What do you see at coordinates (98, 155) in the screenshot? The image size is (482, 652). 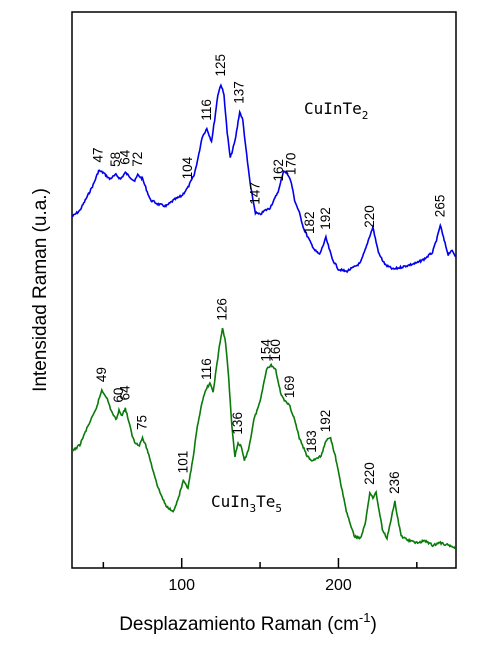 I see `peak-label: 47` at bounding box center [98, 155].